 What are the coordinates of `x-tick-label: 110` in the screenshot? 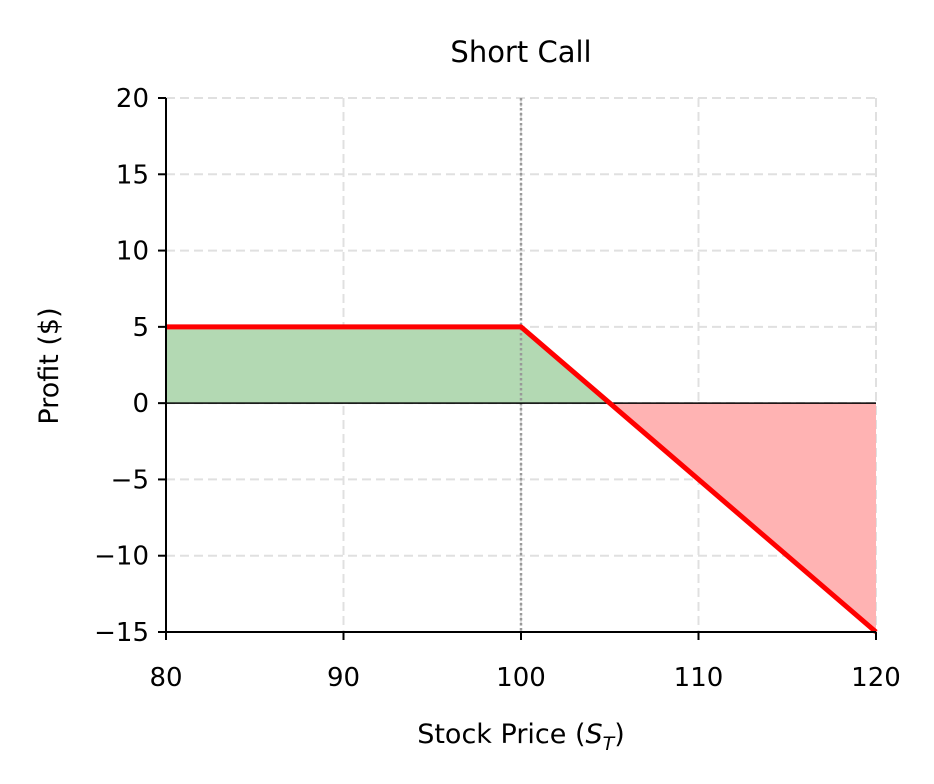 It's located at (699, 678).